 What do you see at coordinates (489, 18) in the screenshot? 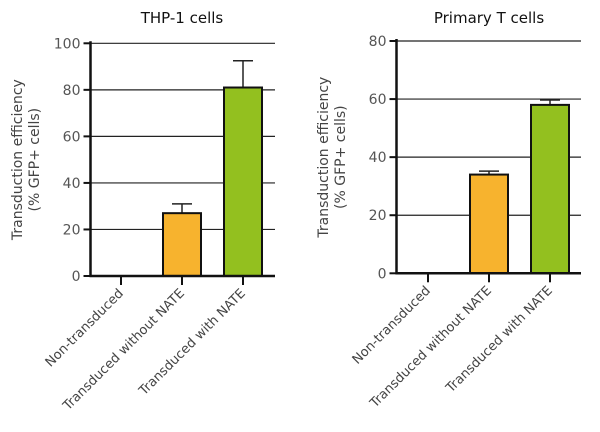
I see `chart-title: Primary T cells` at bounding box center [489, 18].